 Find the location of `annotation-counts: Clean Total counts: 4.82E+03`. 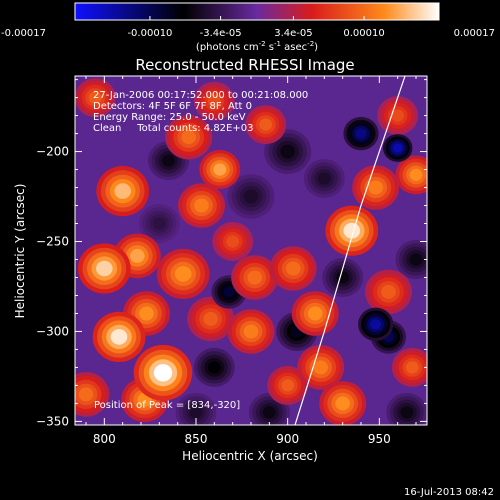

annotation-counts: Clean Total counts: 4.82E+03 is located at coordinates (173, 128).